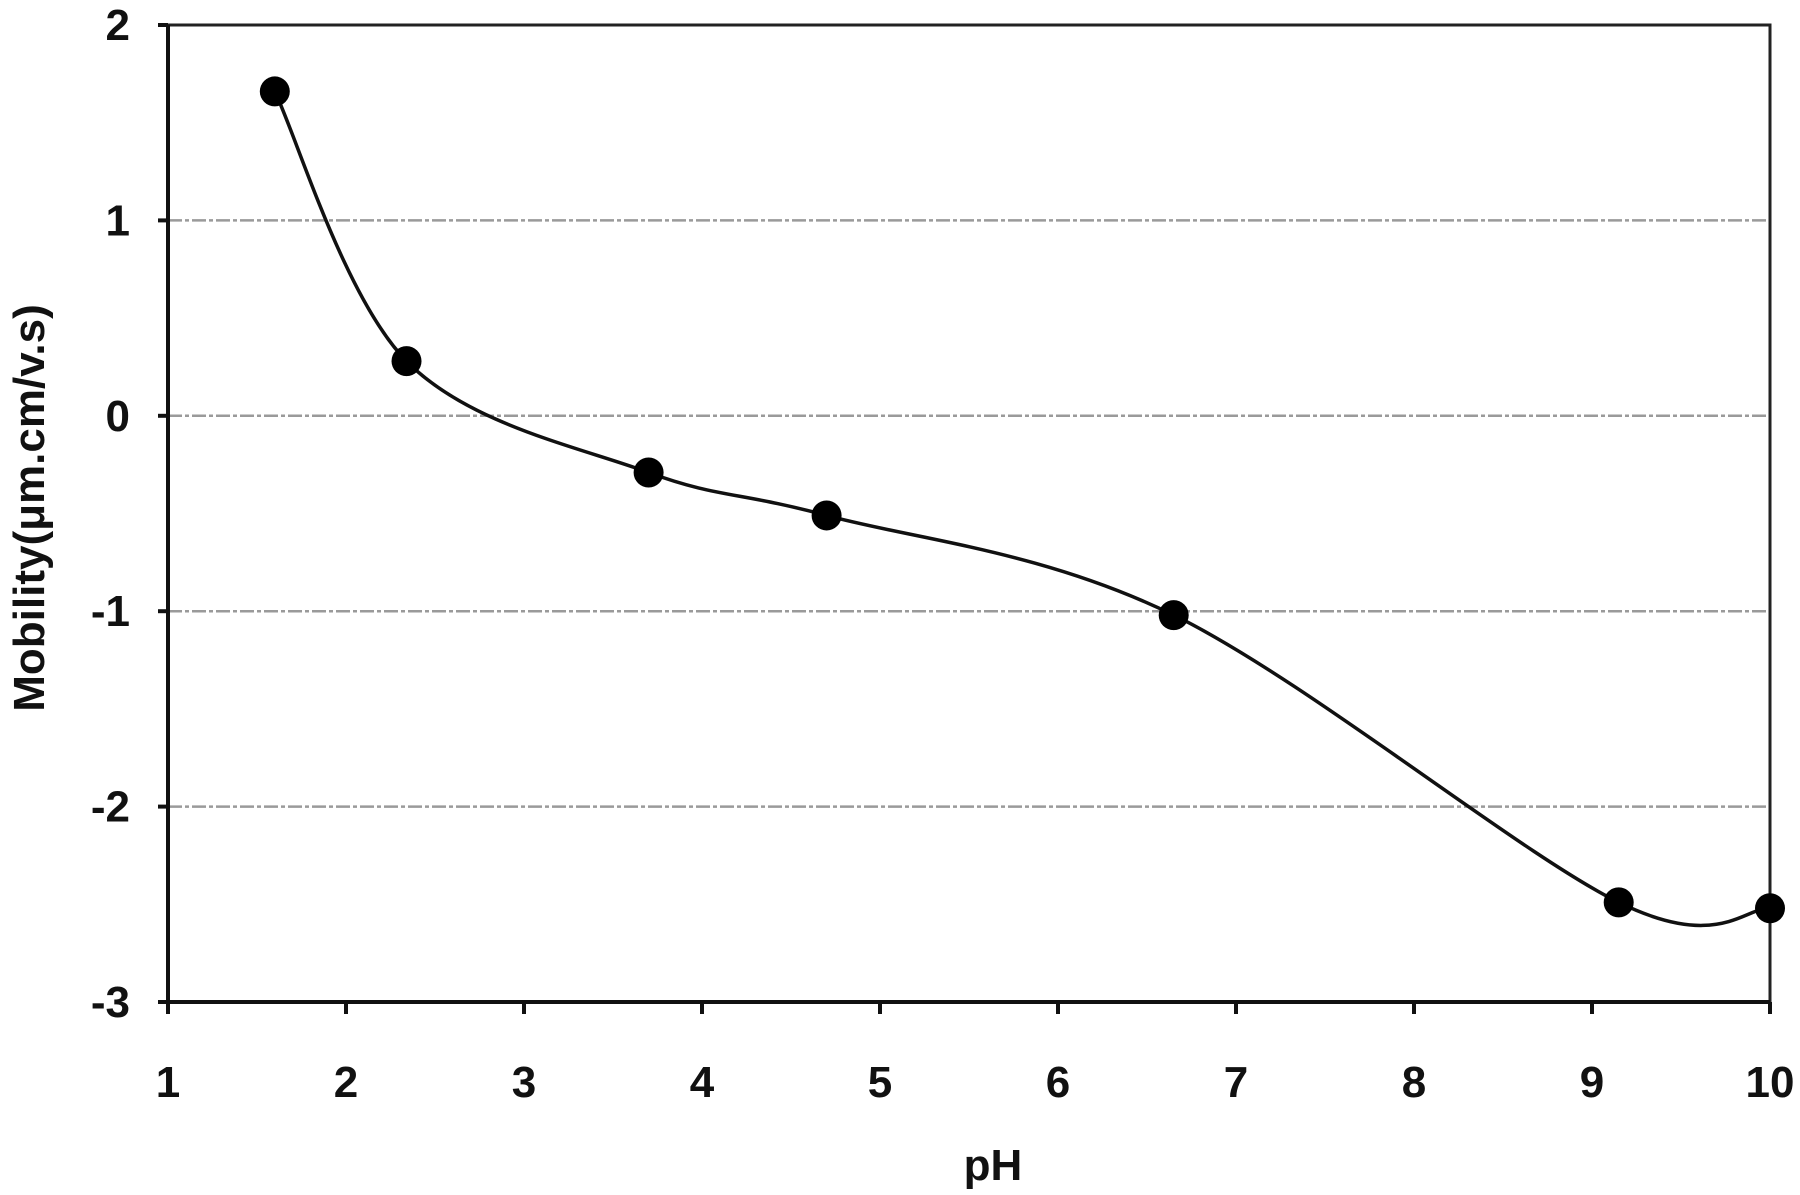 The image size is (1800, 1195). I want to click on x-tick-label: 7, so click(1236, 1082).